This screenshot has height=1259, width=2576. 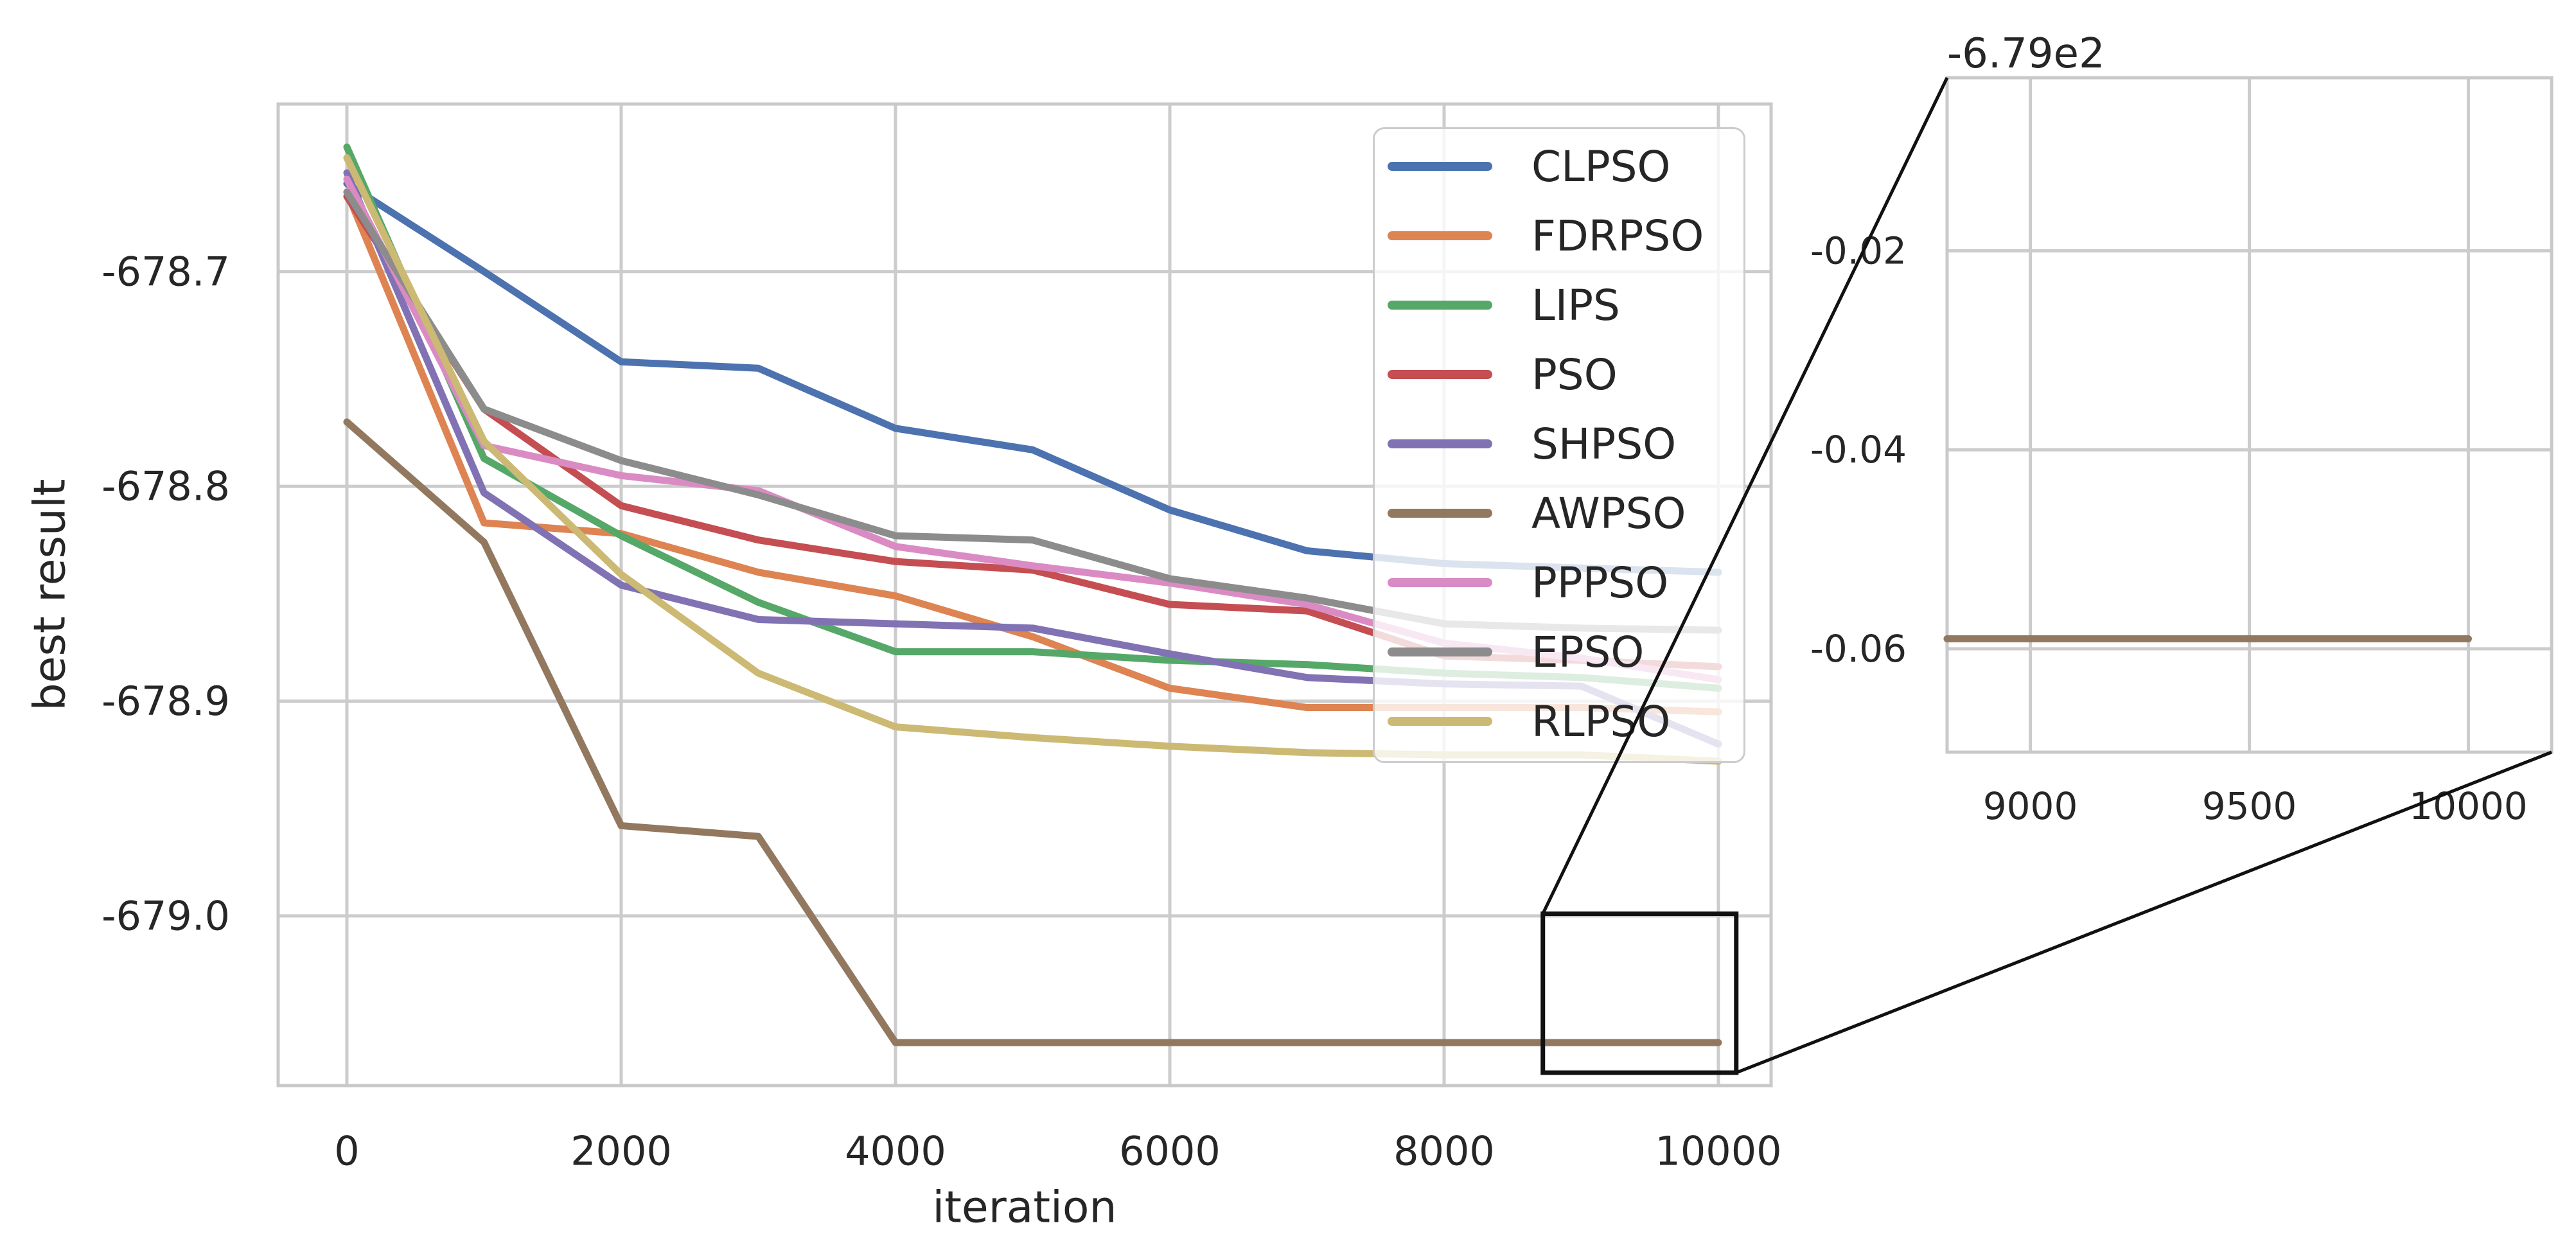 I want to click on legend-label: PSO, so click(x=1574, y=374).